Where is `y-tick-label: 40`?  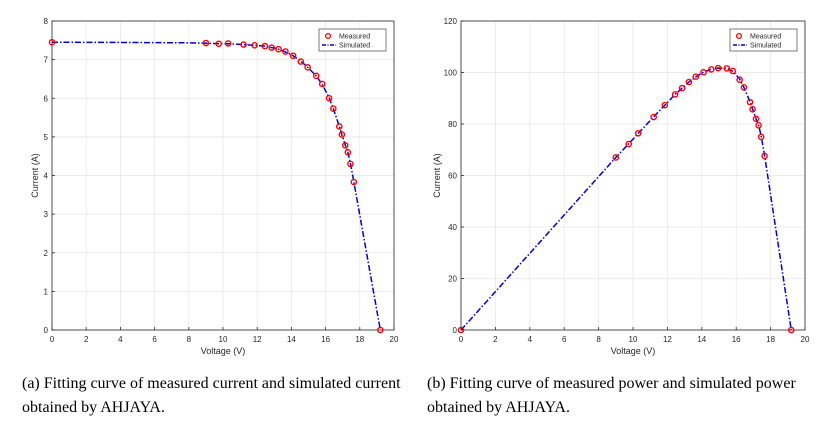
y-tick-label: 40 is located at coordinates (452, 227).